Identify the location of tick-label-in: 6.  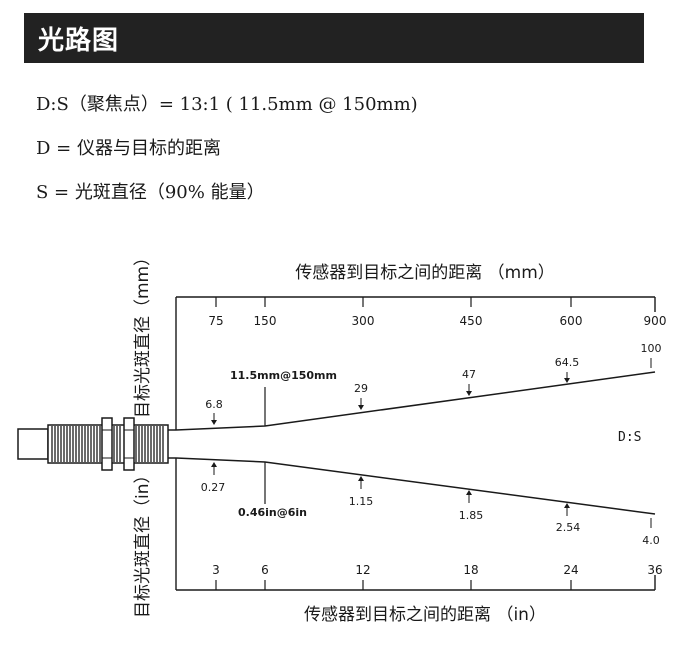
(265, 570).